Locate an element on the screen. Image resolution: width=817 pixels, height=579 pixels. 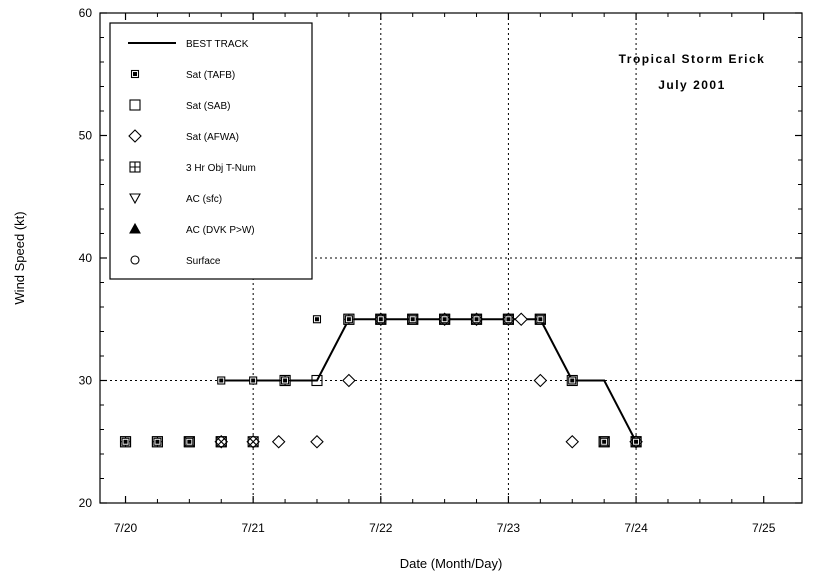
legend-label: Sat (TAFB) is located at coordinates (210, 75).